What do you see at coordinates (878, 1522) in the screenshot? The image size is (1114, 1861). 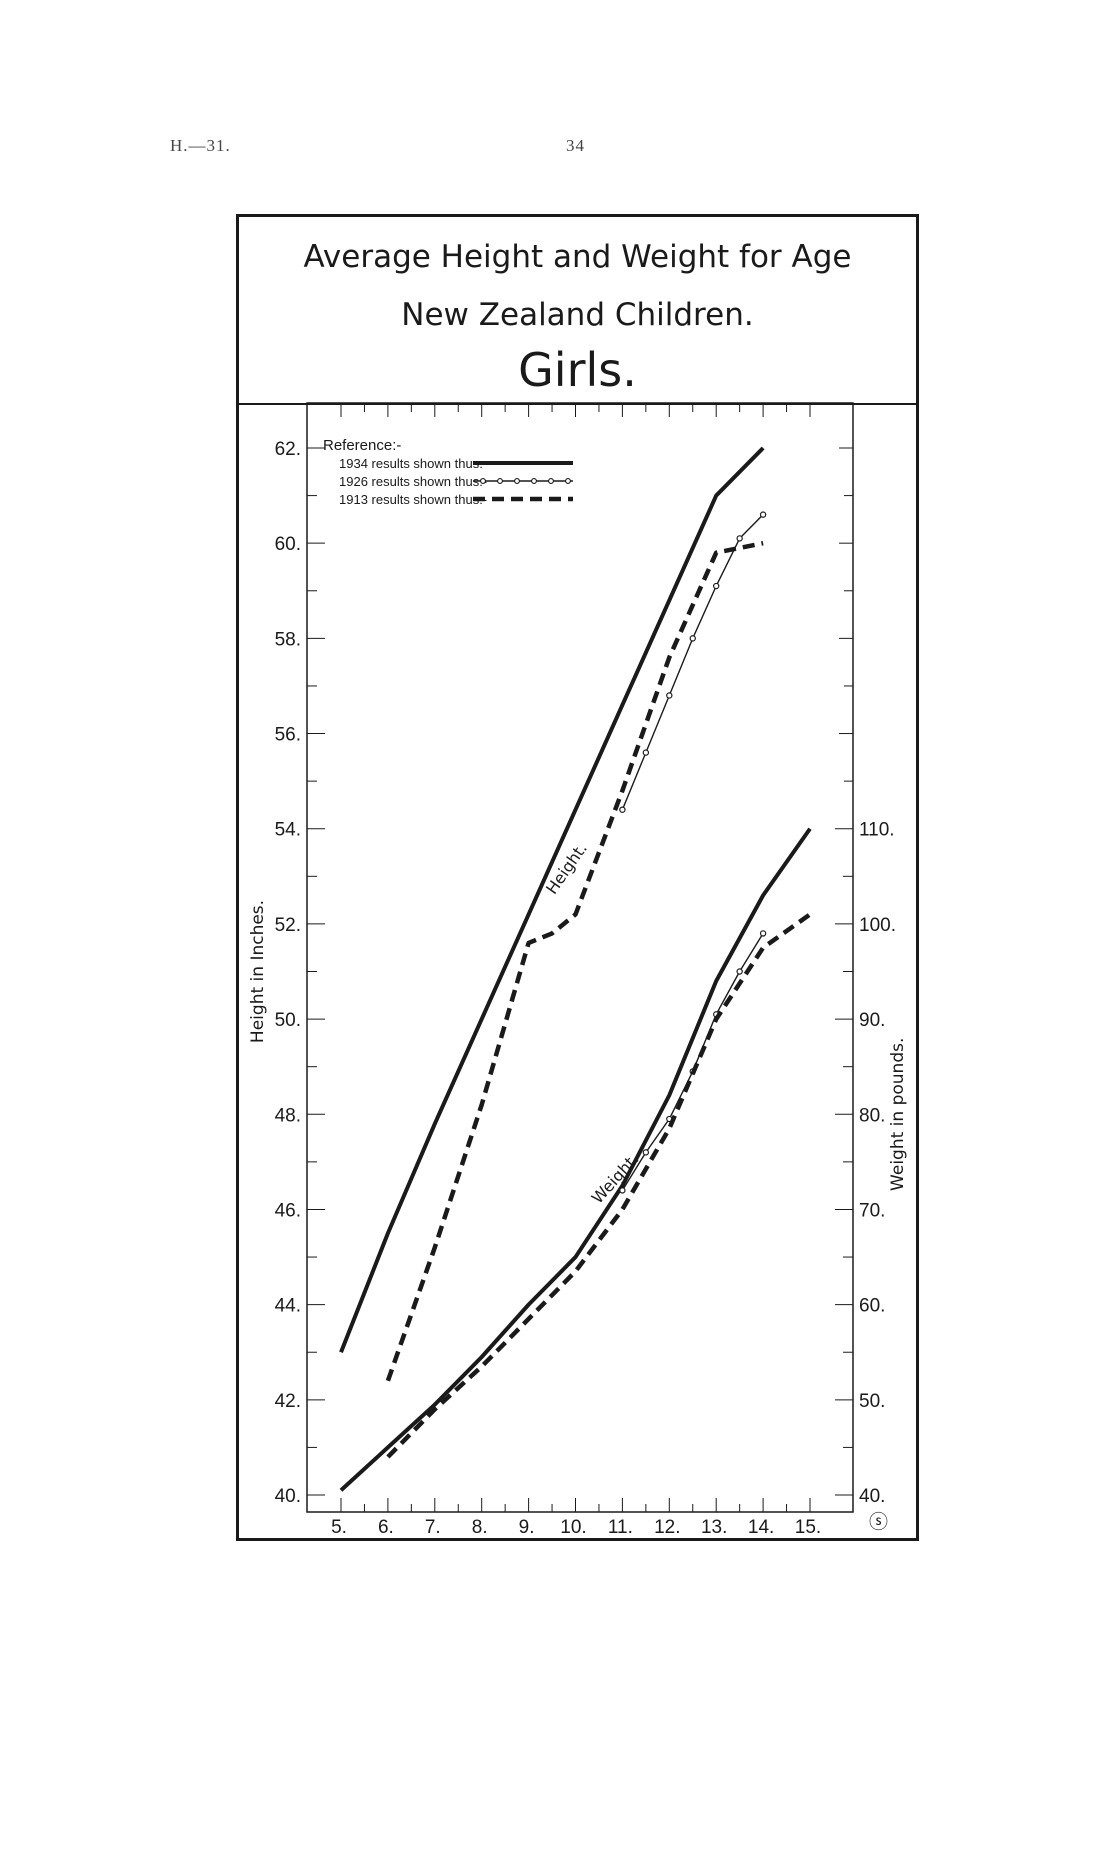 I see `corner-mark: ⓢ` at bounding box center [878, 1522].